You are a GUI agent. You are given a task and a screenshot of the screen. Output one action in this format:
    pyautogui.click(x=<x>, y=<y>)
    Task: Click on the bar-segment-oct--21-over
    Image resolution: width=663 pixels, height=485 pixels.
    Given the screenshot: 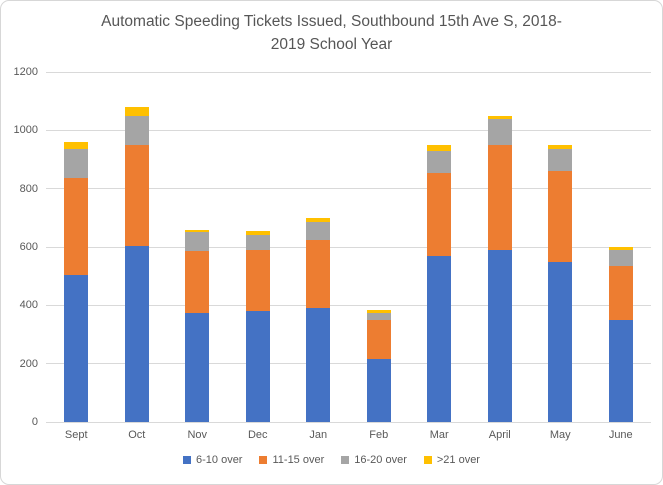 What is the action you would take?
    pyautogui.click(x=136, y=111)
    